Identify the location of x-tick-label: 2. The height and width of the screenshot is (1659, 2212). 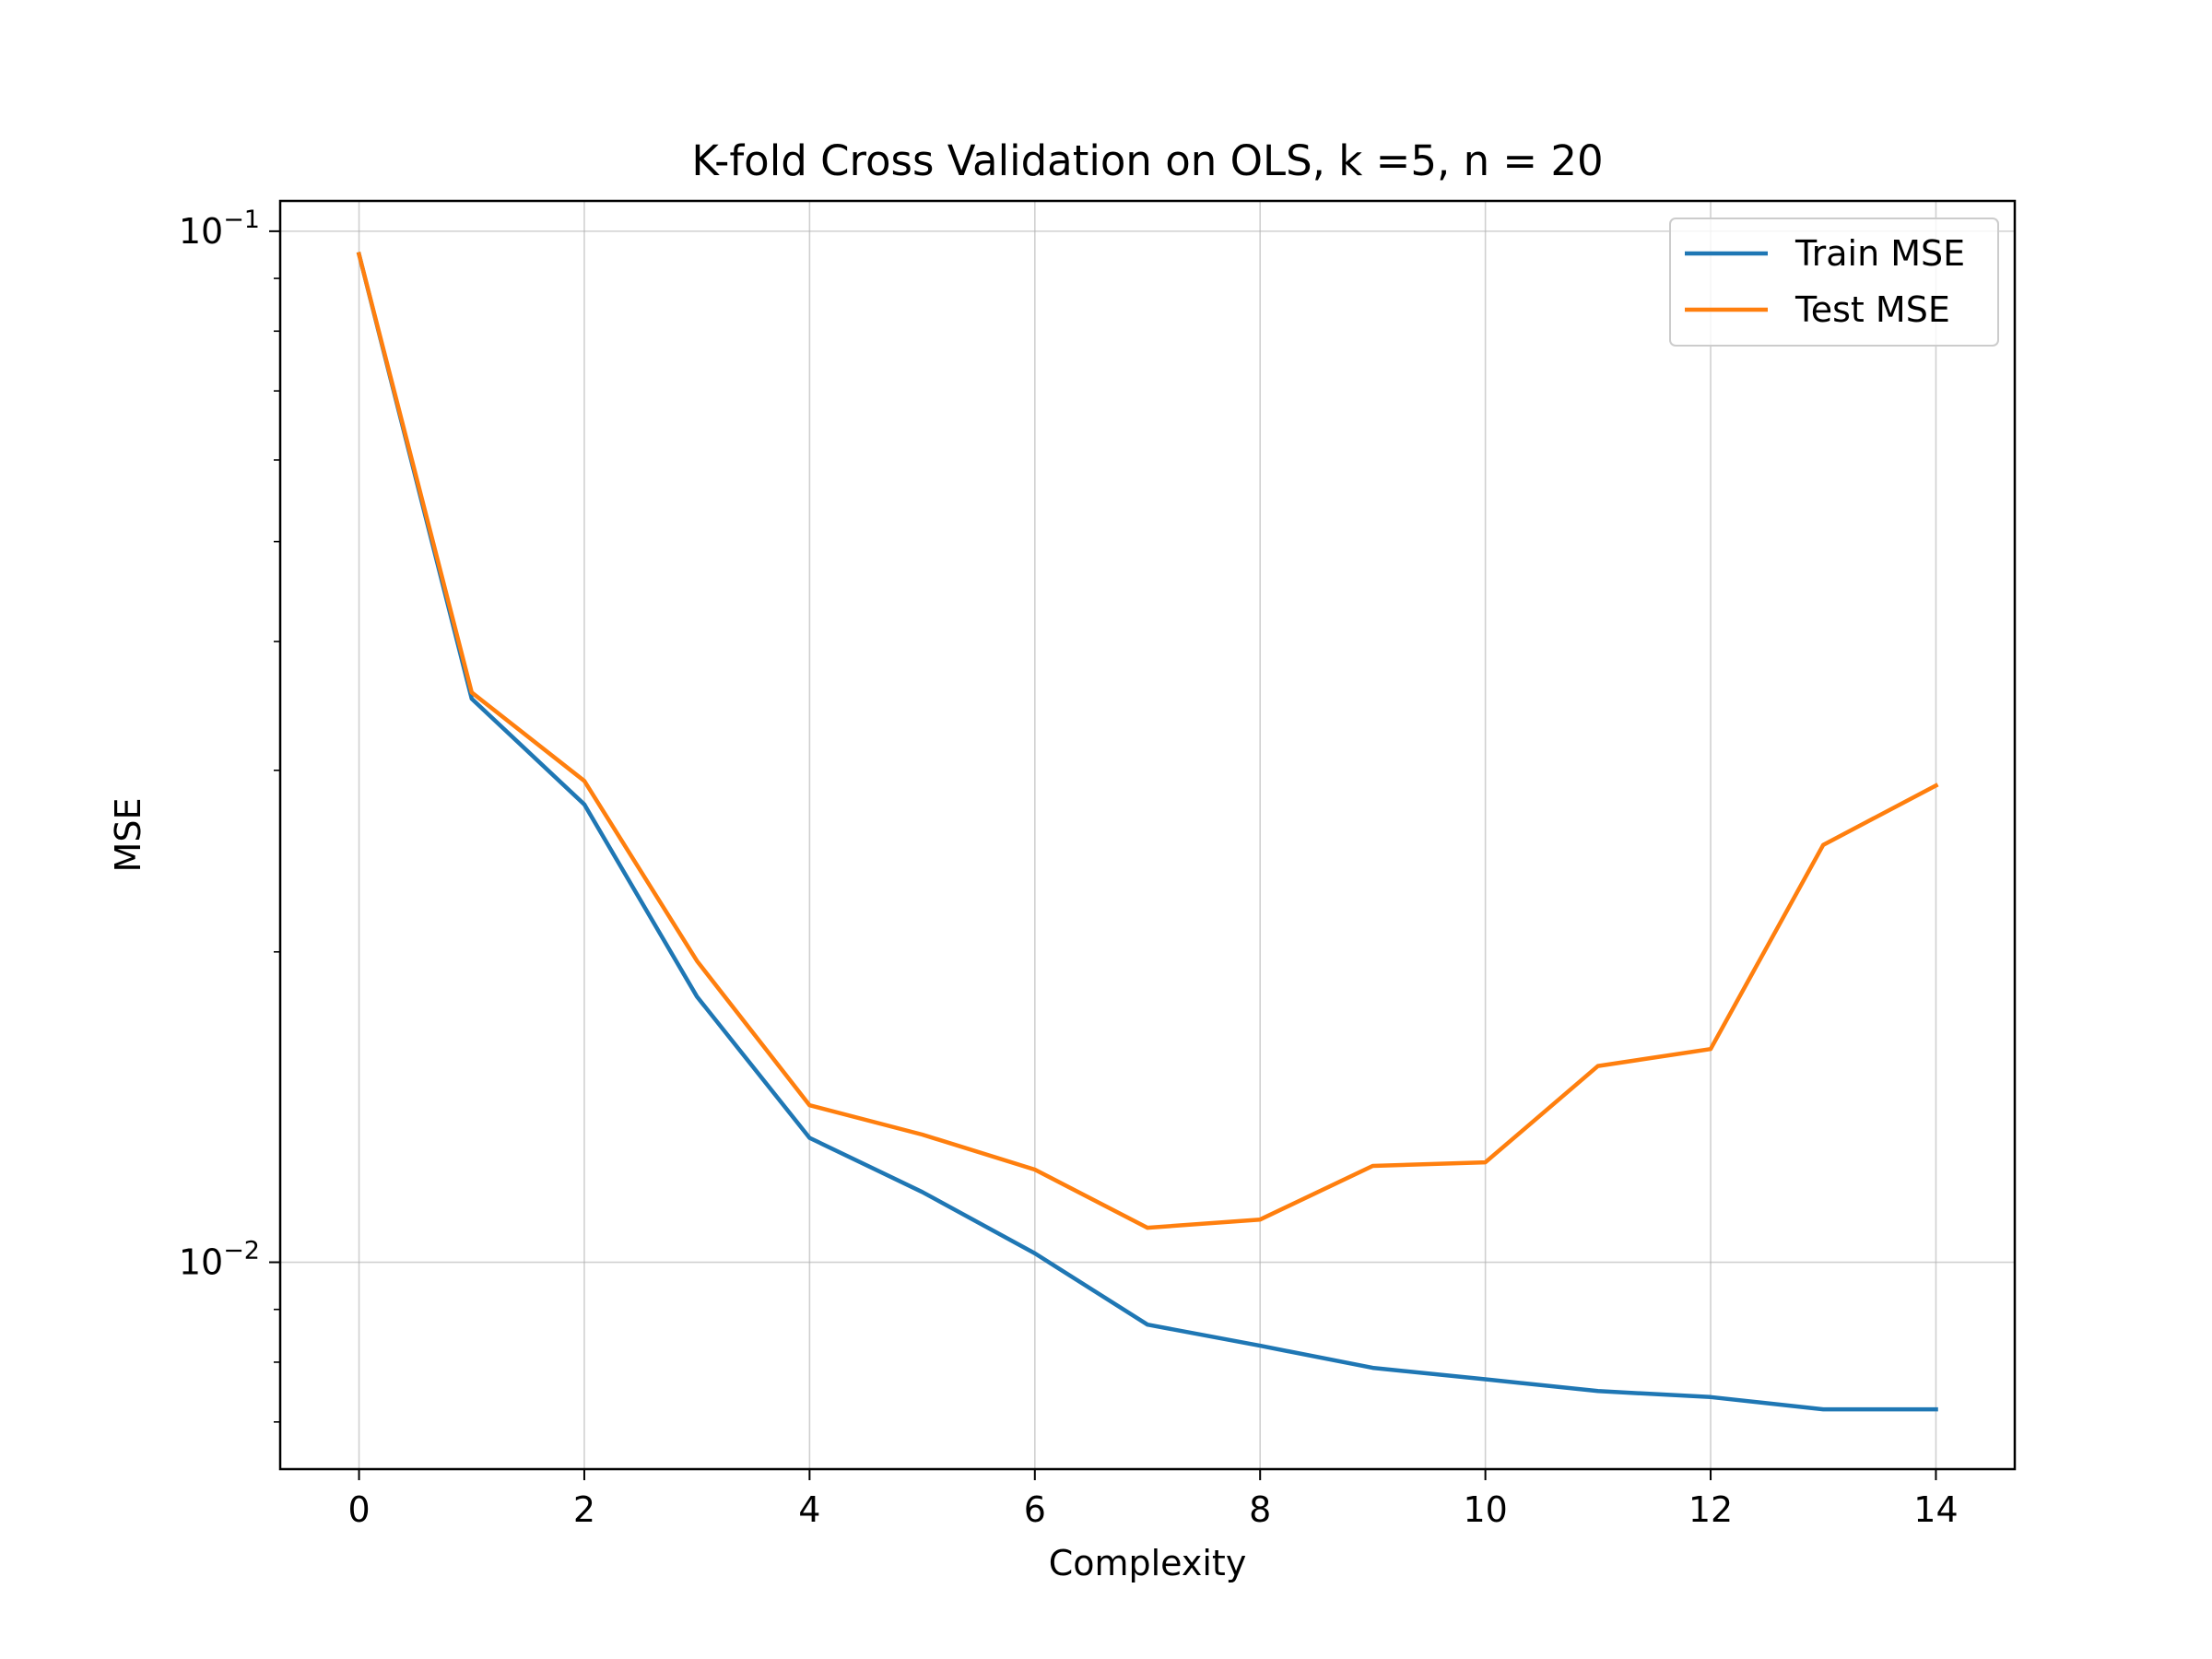
(584, 1509).